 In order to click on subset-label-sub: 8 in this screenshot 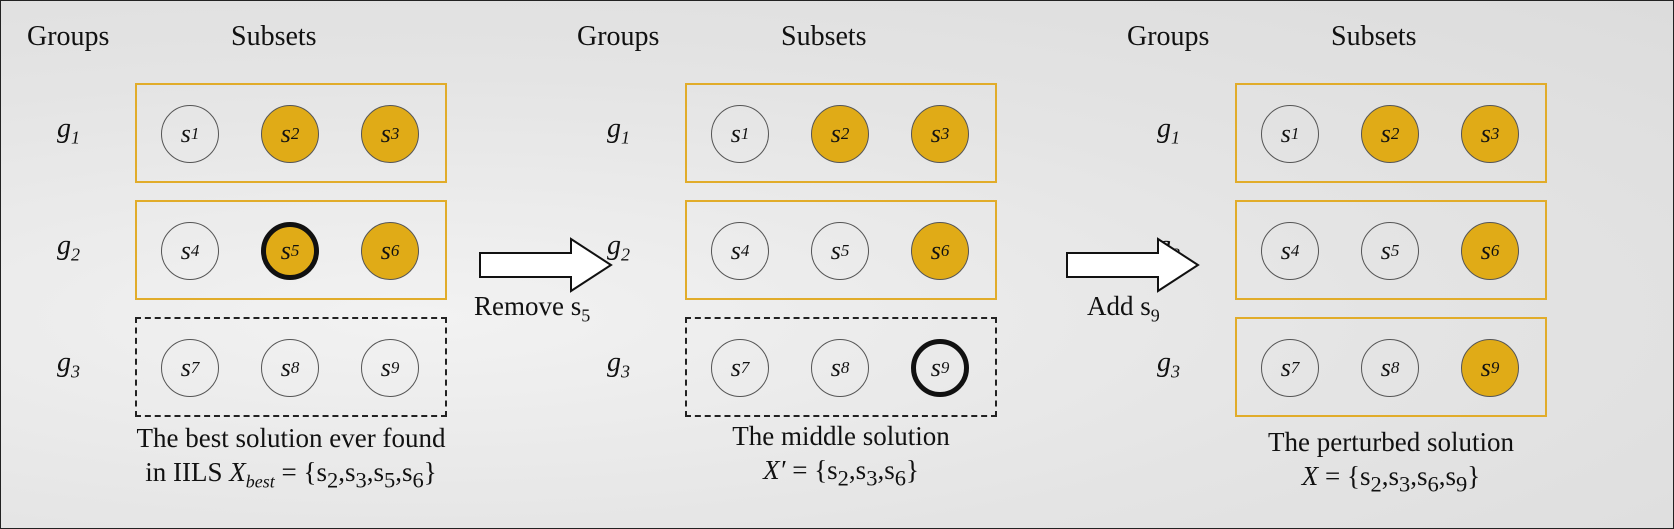, I will do `click(295, 367)`.